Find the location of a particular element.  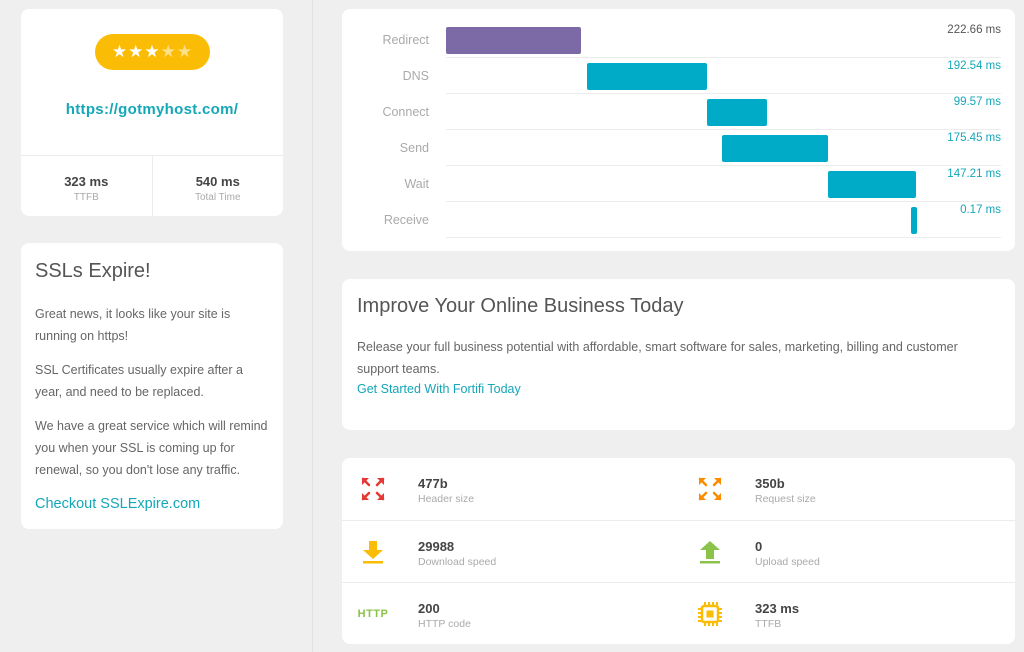

download-arrow-icon is located at coordinates (373, 552).